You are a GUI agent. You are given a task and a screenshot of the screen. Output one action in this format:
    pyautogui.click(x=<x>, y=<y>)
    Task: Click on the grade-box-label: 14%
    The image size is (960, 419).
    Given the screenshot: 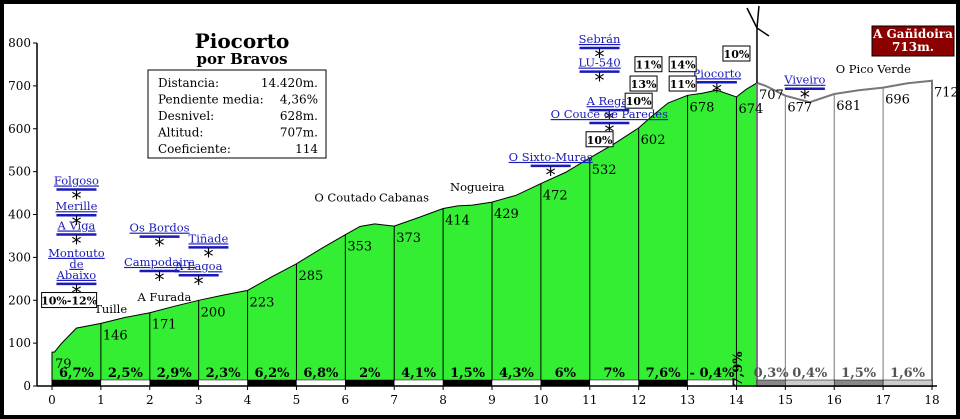 What is the action you would take?
    pyautogui.click(x=683, y=65)
    